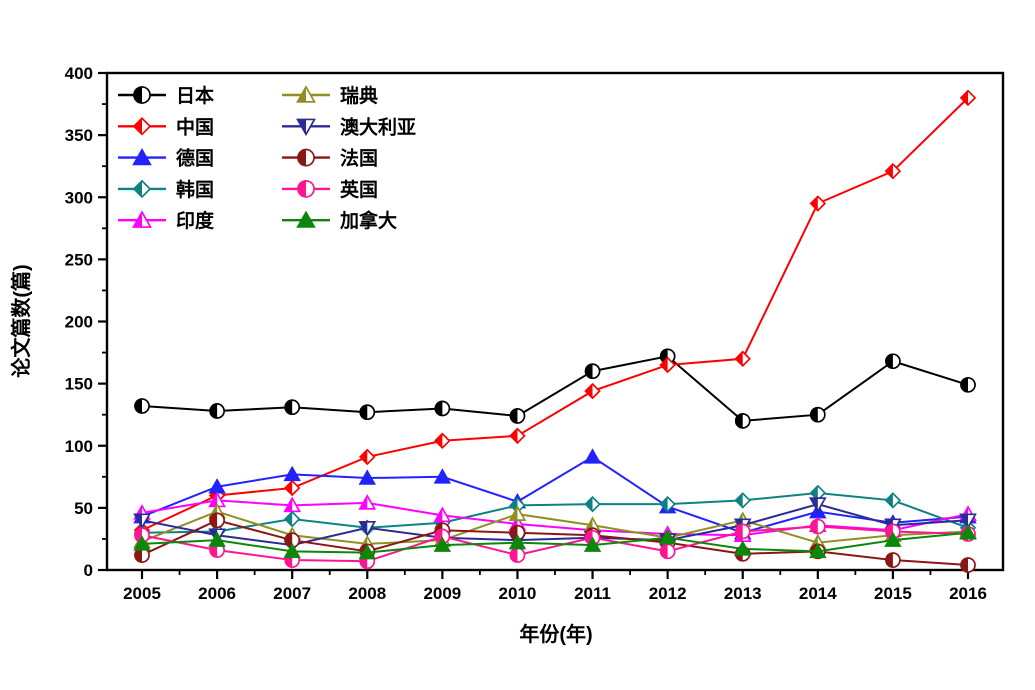  Describe the element at coordinates (79, 135) in the screenshot. I see `y-tick-label-350: 350` at that location.